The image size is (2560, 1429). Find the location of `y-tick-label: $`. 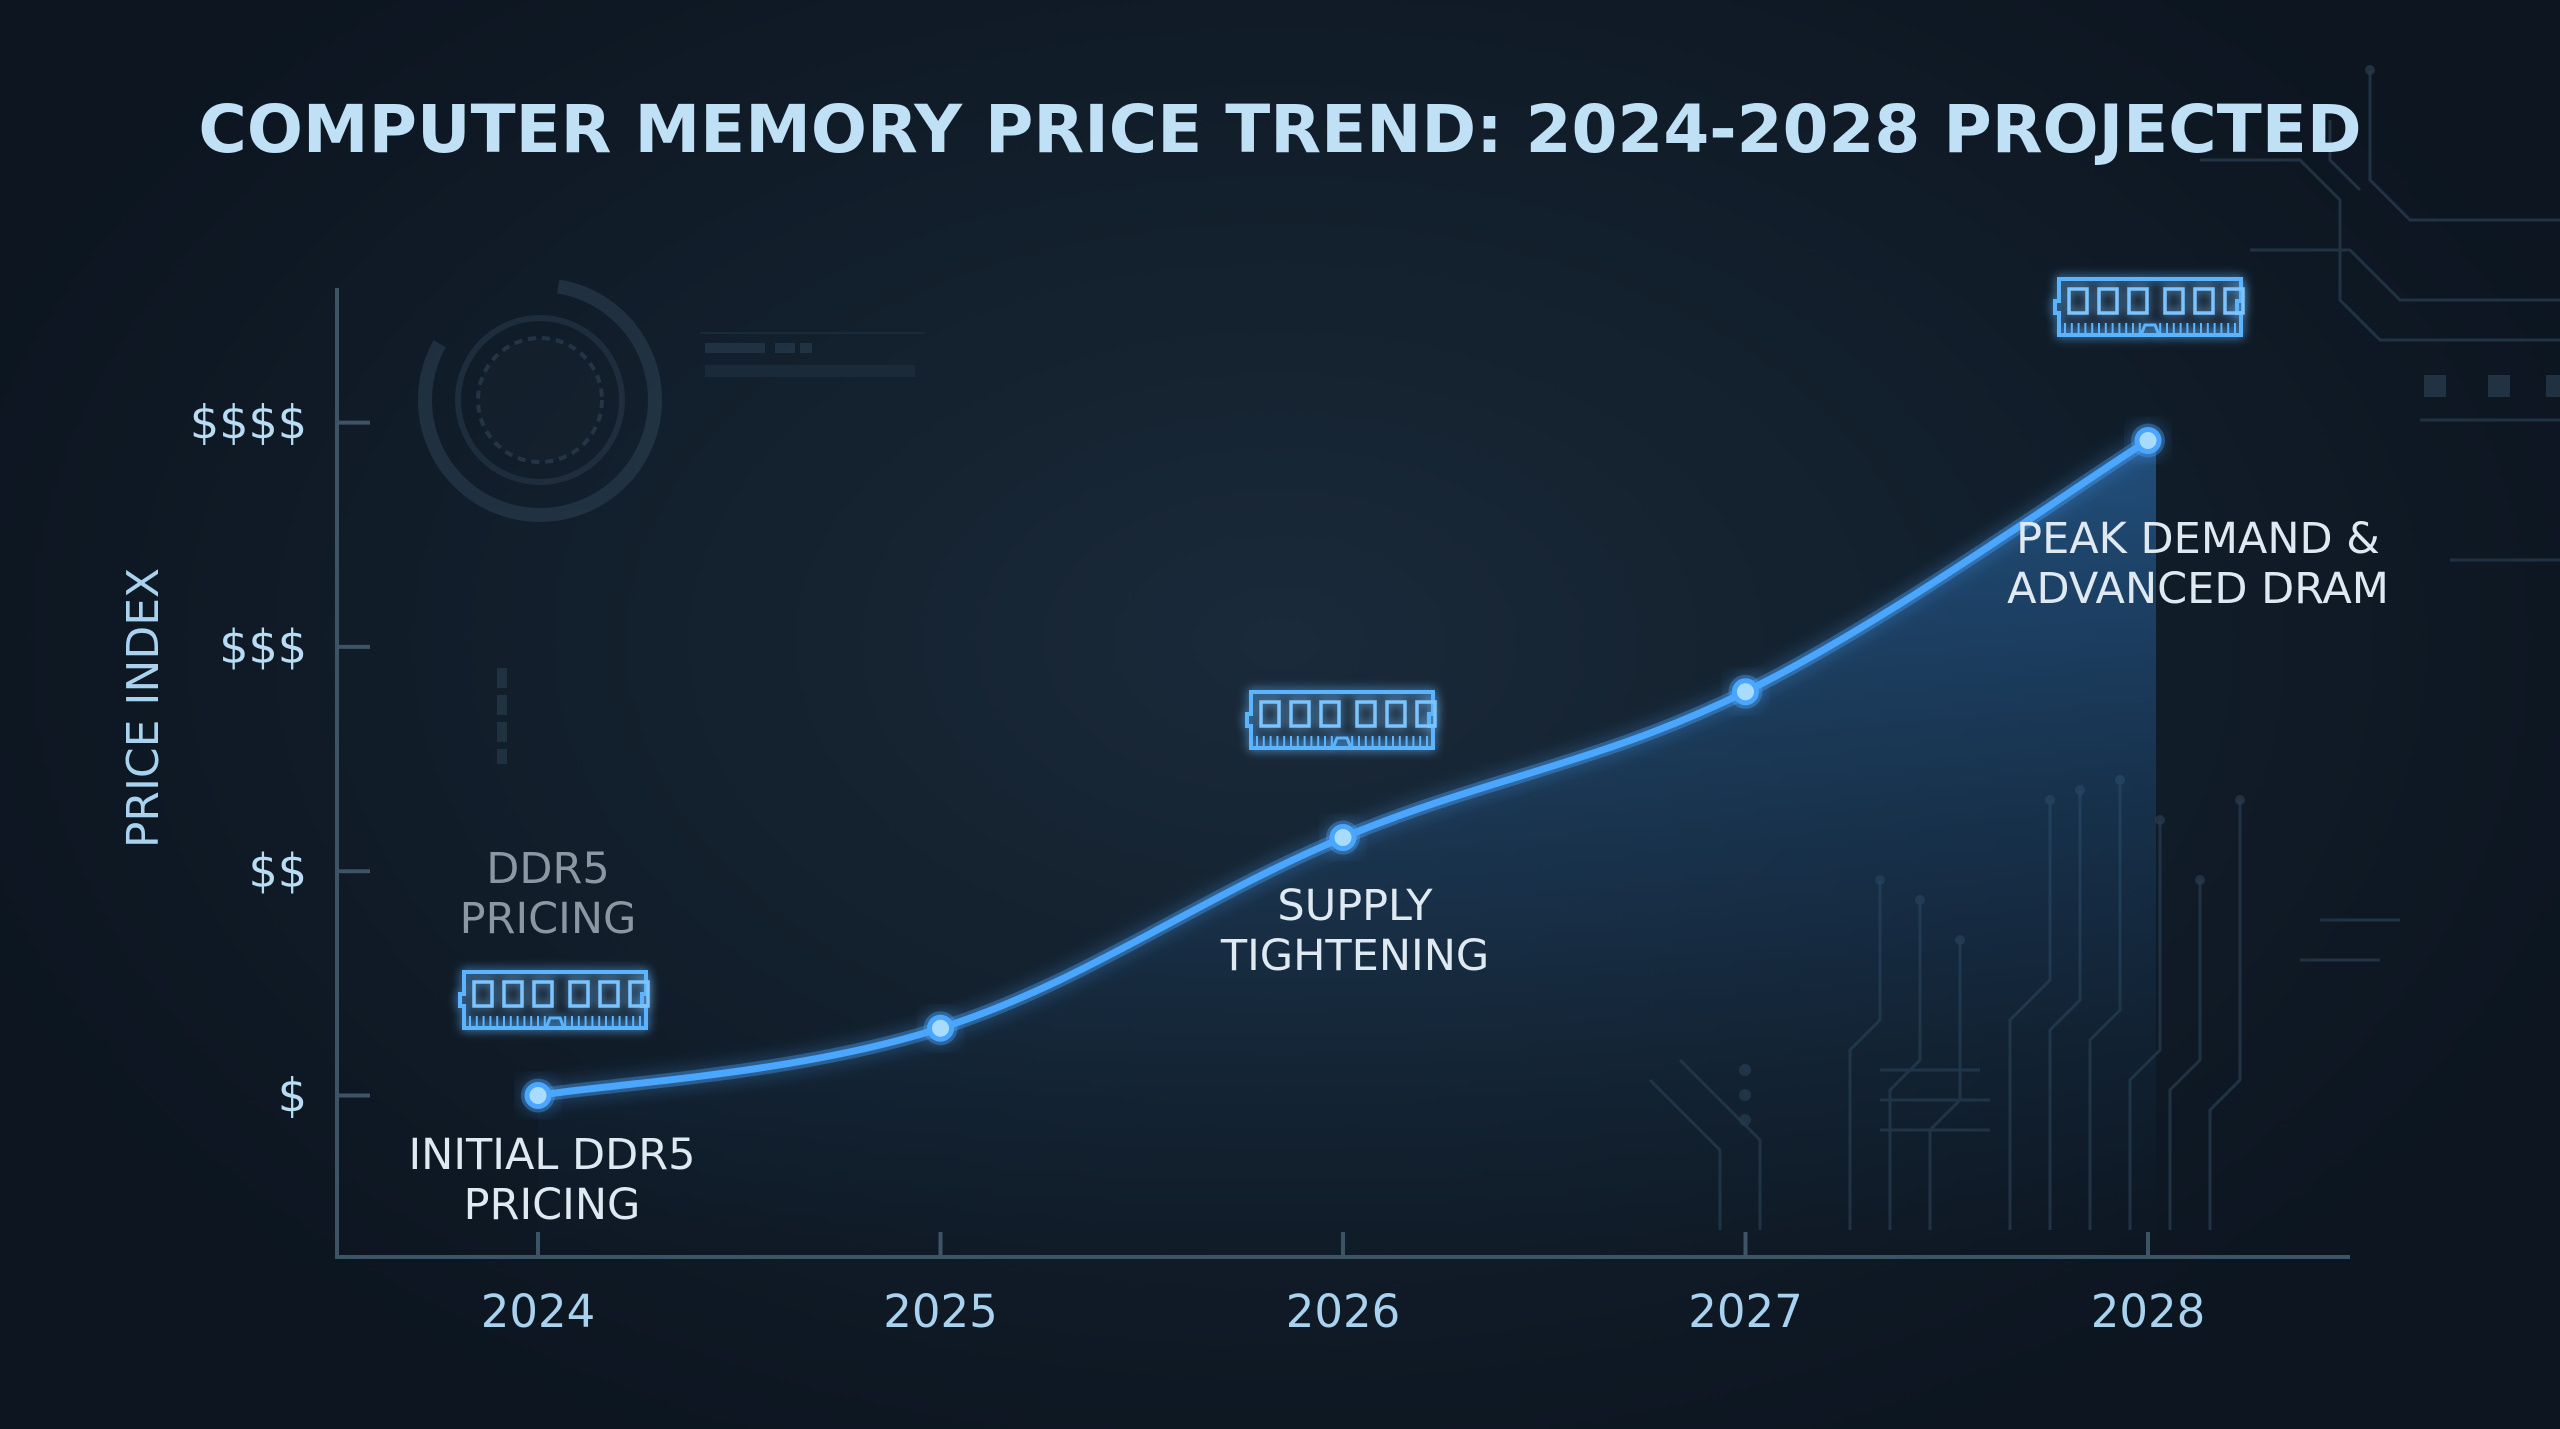

y-tick-label: $ is located at coordinates (292, 1096).